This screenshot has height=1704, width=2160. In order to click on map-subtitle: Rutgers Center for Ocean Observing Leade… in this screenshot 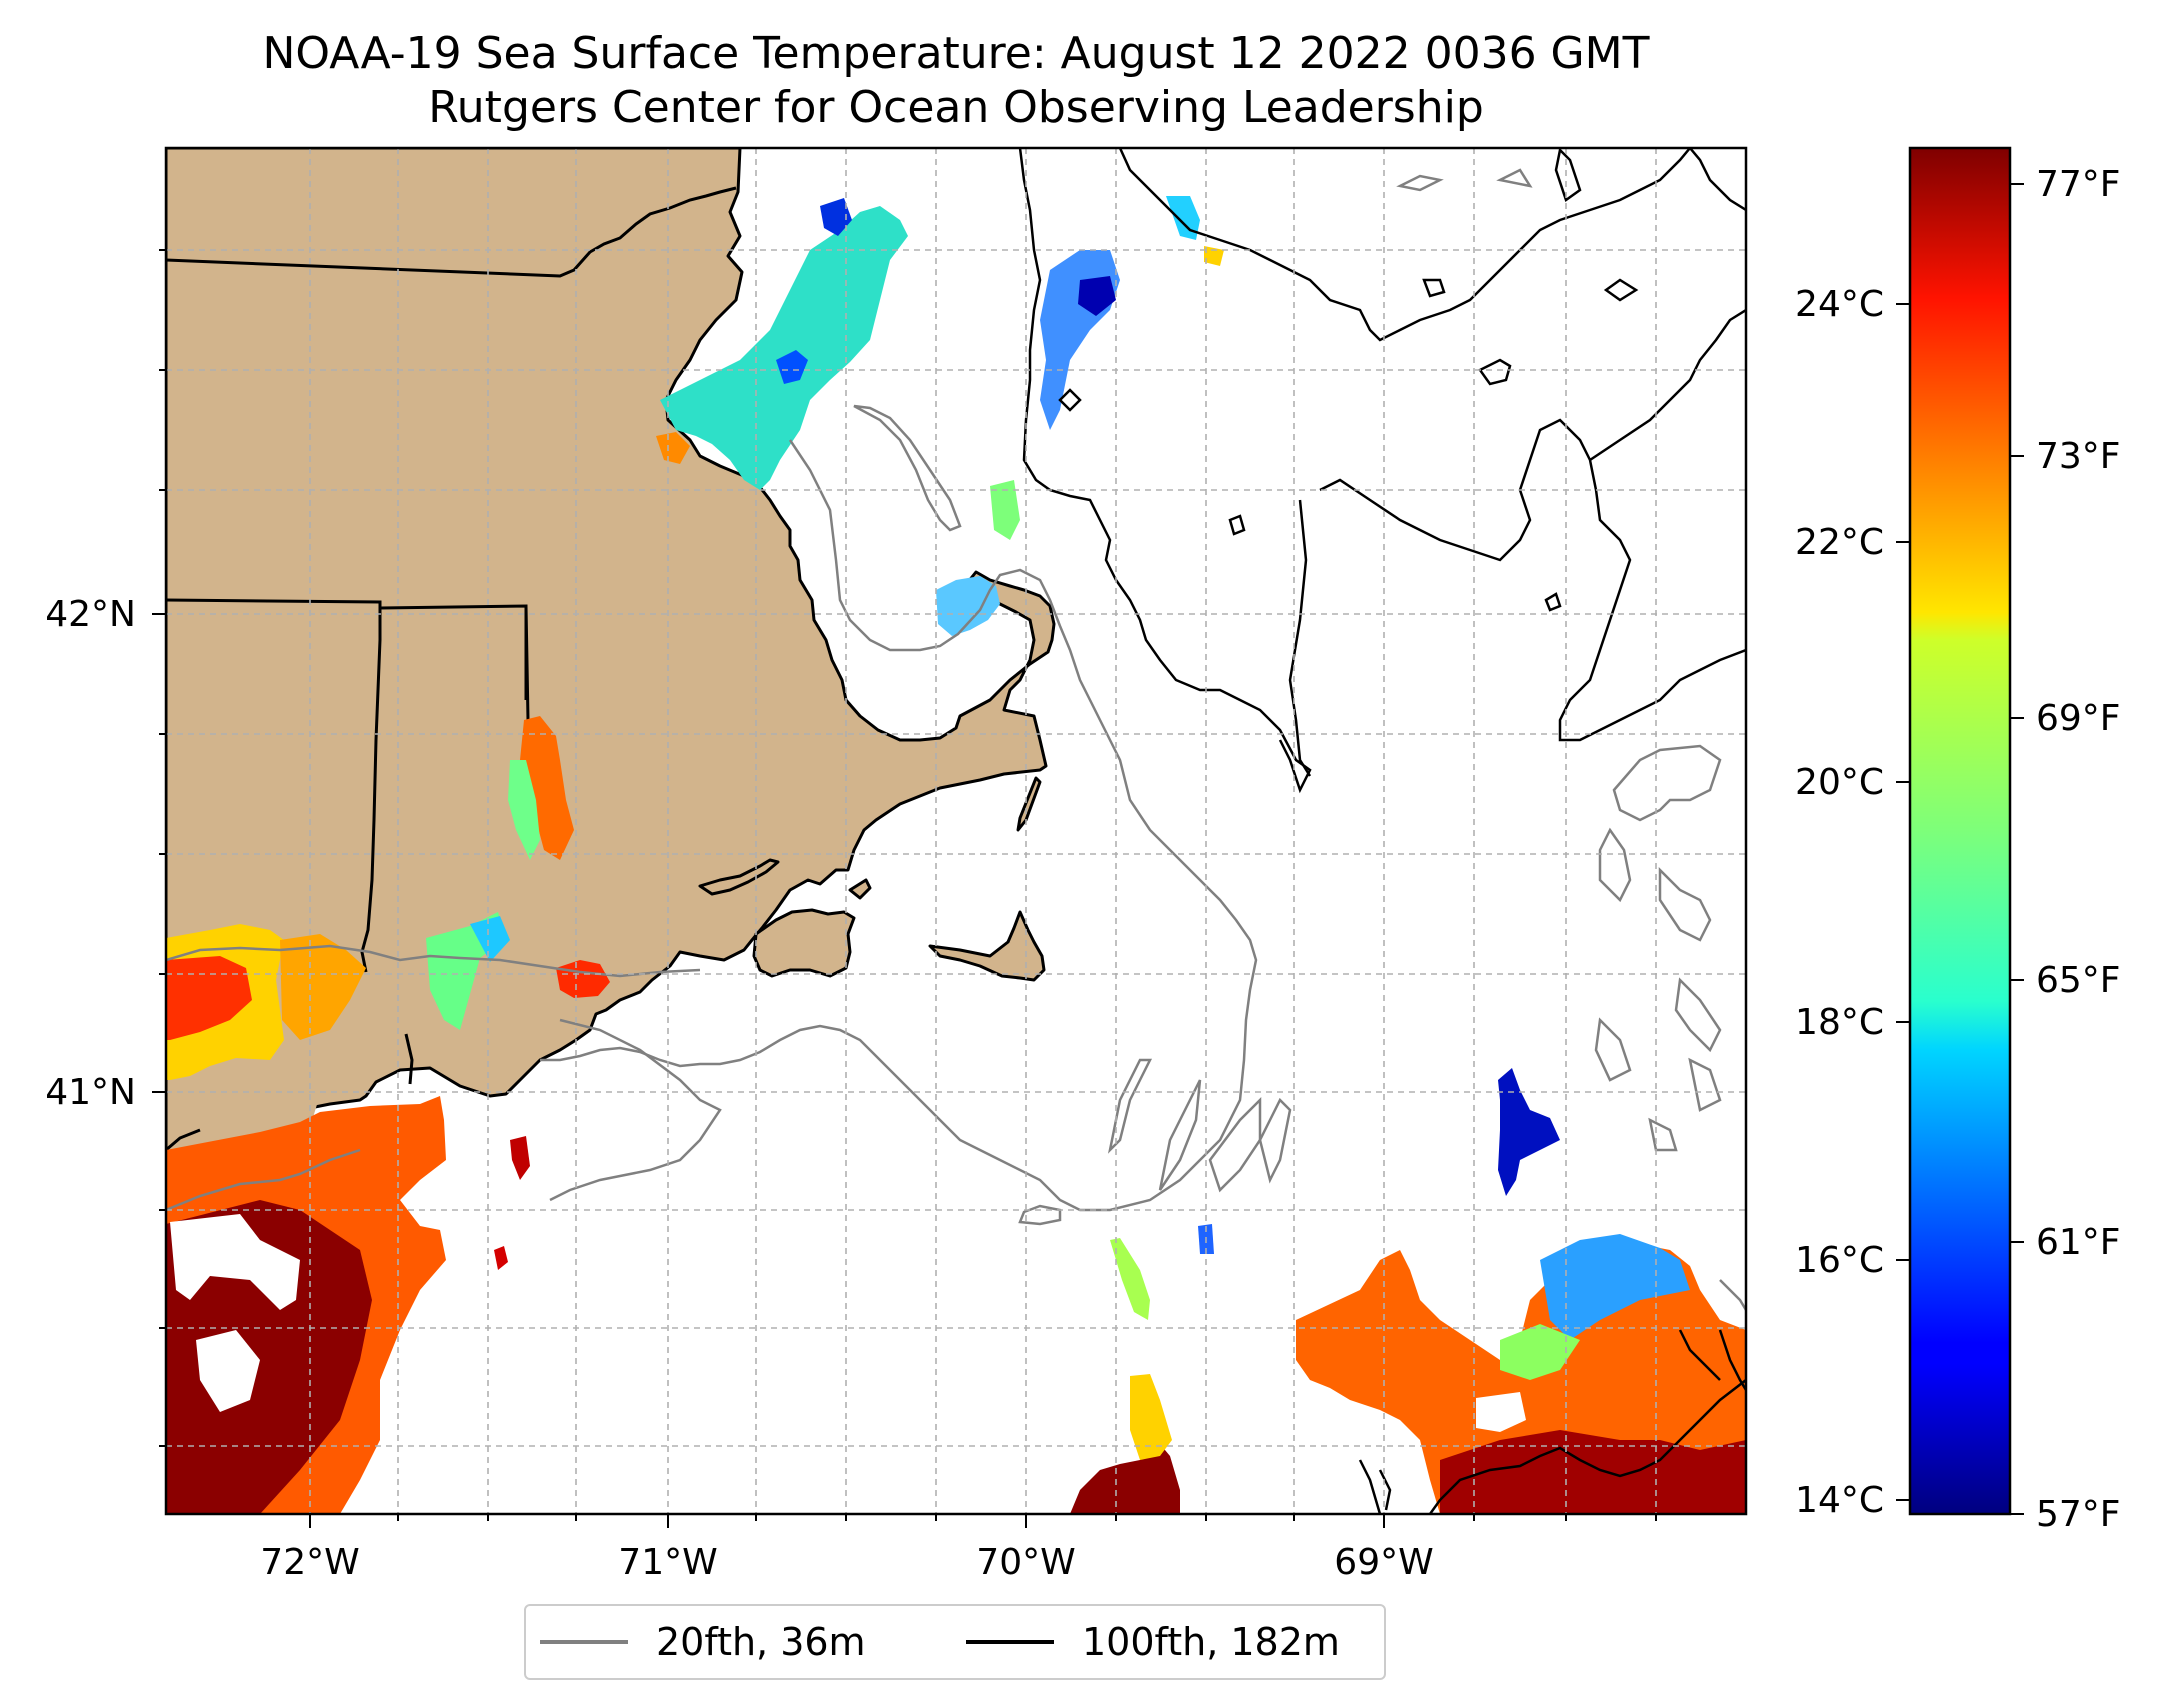, I will do `click(956, 107)`.